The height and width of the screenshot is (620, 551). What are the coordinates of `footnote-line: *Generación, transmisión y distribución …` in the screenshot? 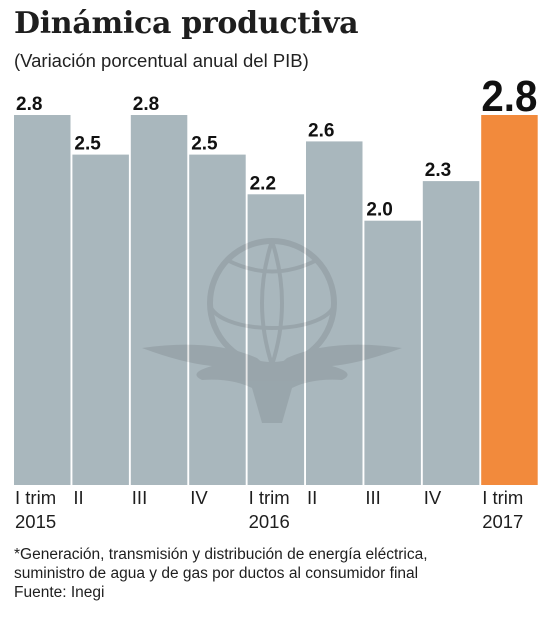 It's located at (221, 554).